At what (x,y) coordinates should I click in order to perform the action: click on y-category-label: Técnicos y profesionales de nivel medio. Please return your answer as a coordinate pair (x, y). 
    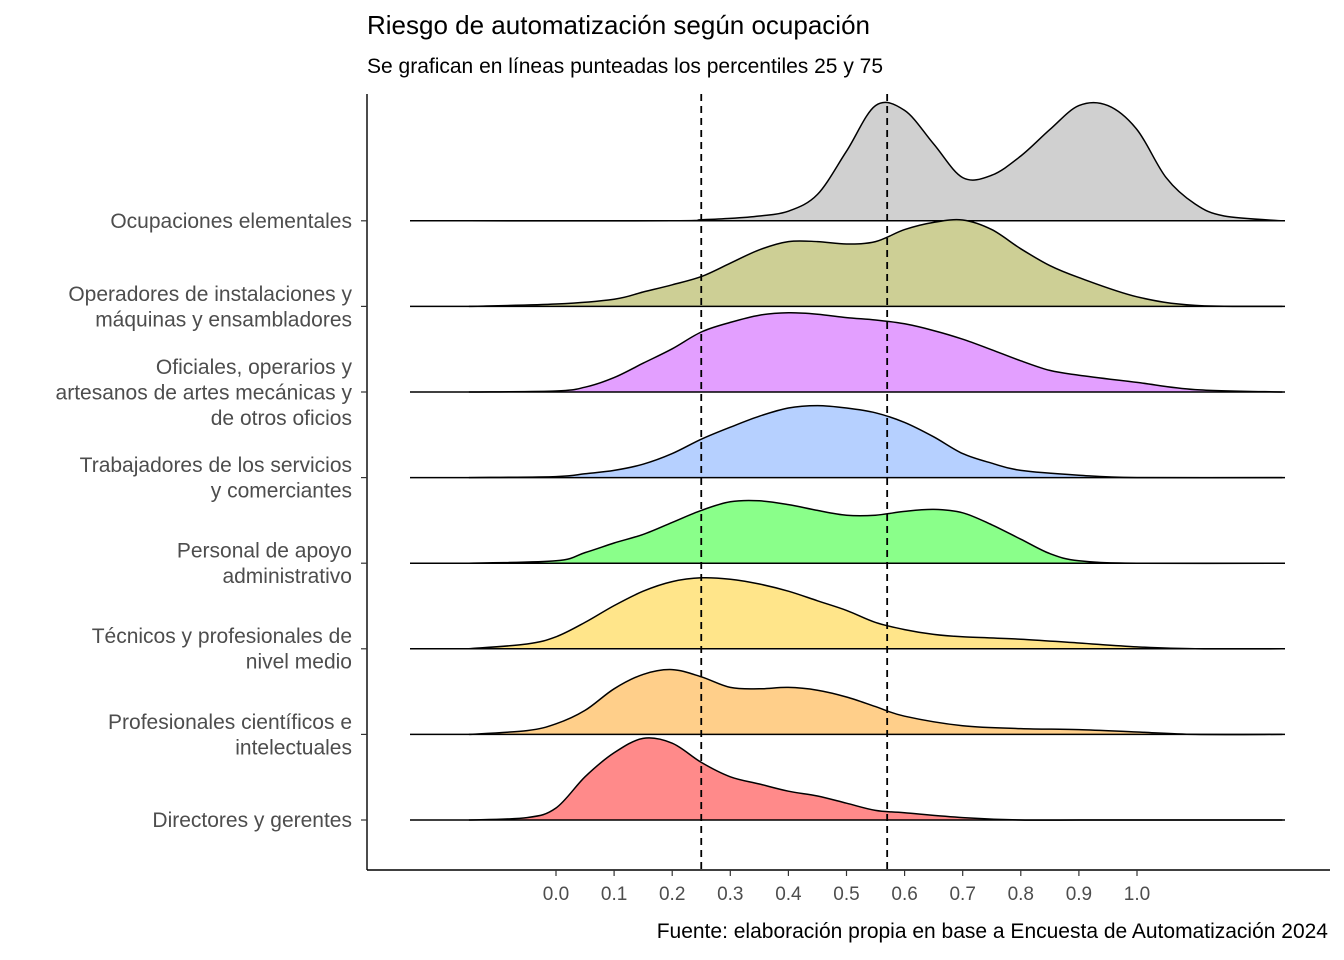
    Looking at the image, I should click on (222, 649).